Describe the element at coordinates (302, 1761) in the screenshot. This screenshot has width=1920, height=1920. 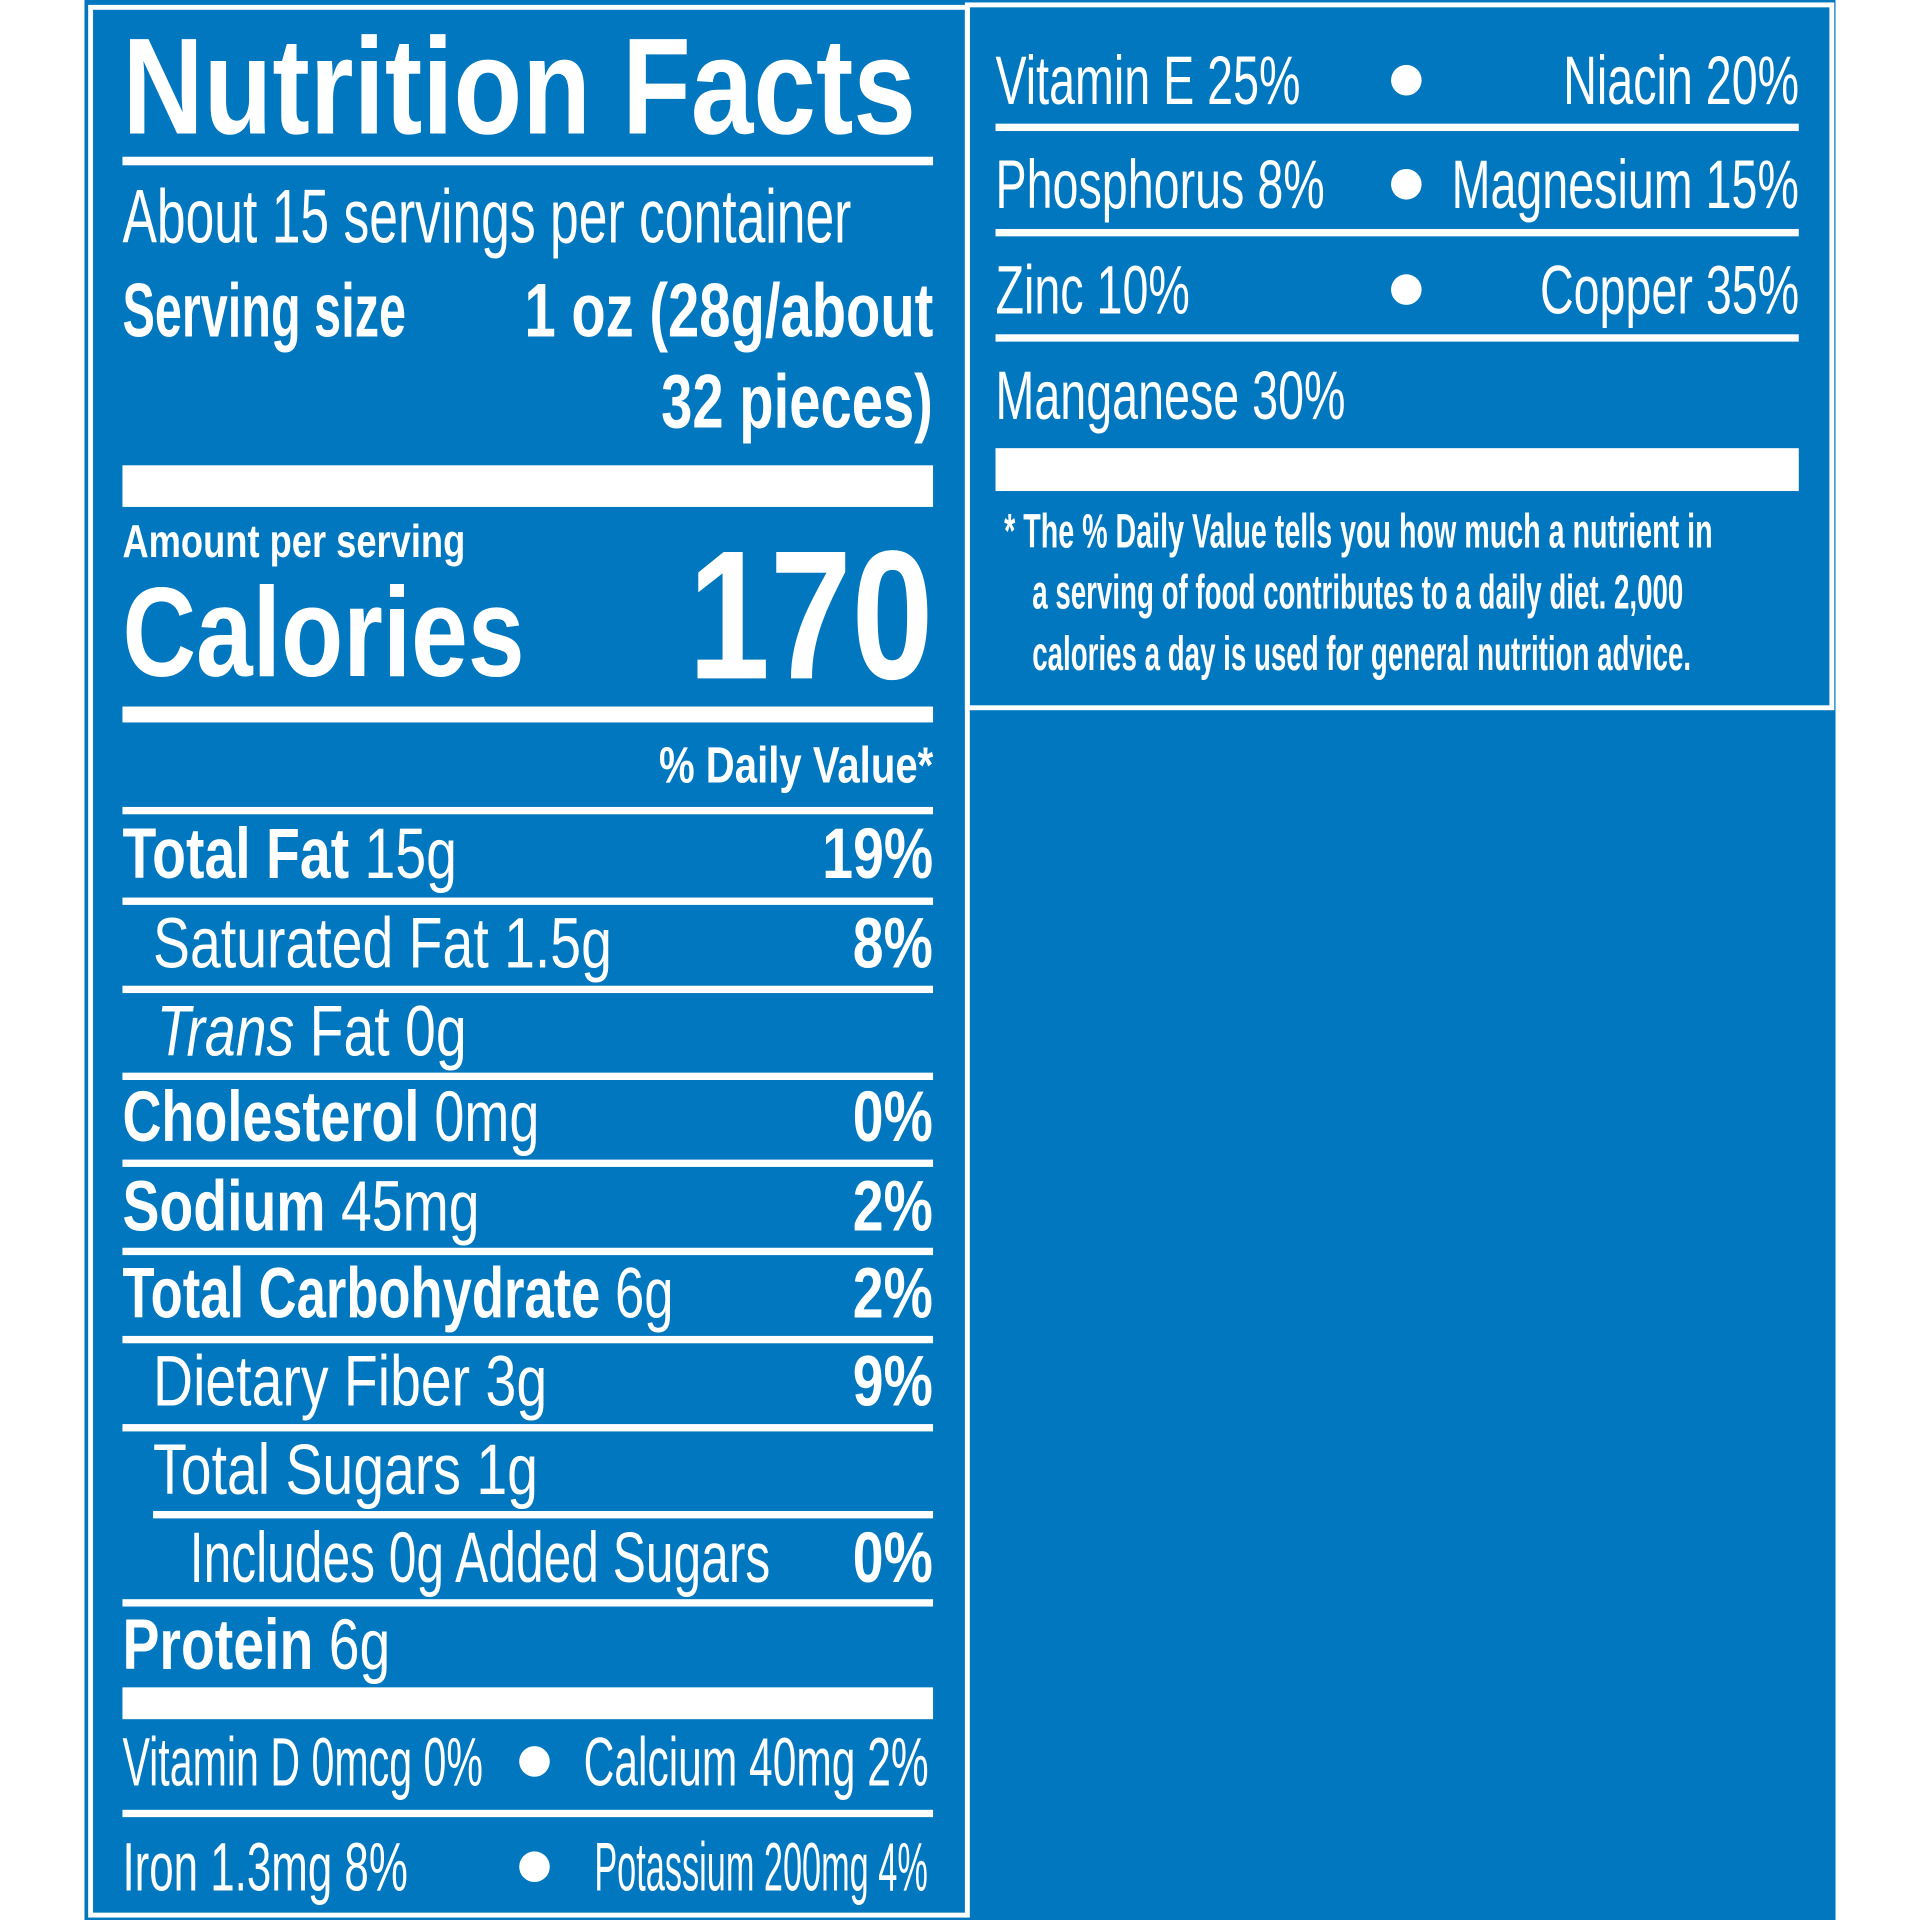
I see `vitamin-d: Vitamin D 0mcg 0%` at that location.